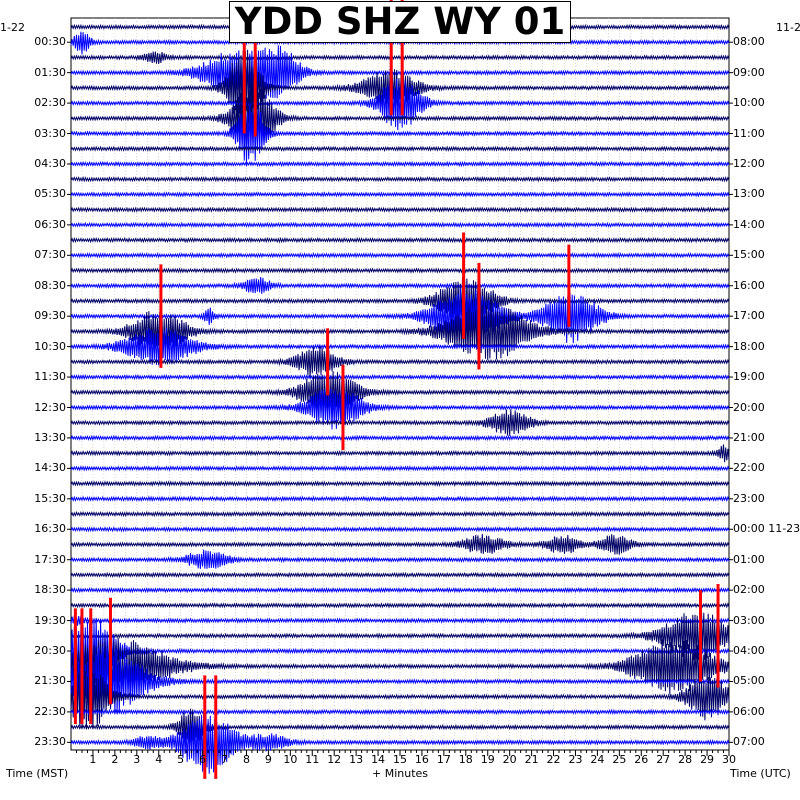  Describe the element at coordinates (50, 316) in the screenshot. I see `left-tick-label: 09:30` at that location.